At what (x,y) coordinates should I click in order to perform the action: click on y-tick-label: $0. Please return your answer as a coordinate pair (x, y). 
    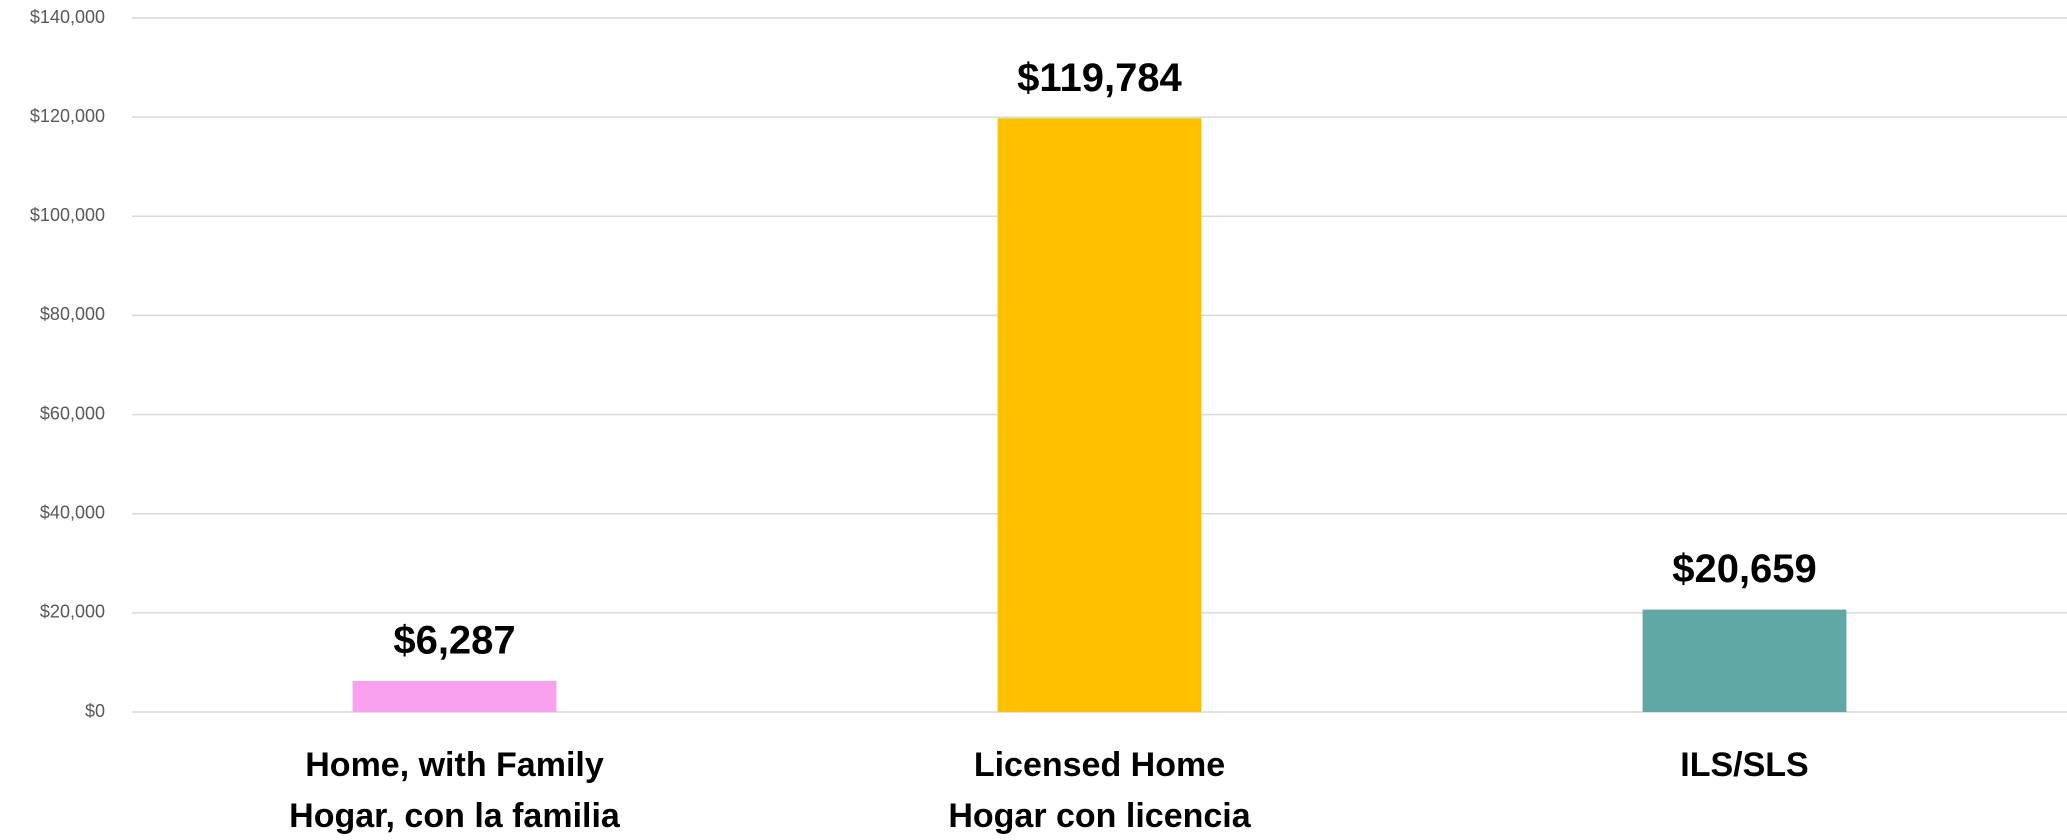
    Looking at the image, I should click on (95, 711).